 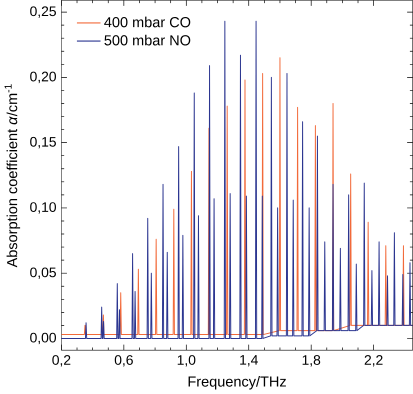 I want to click on y-tick-label: 0,25, so click(x=43, y=12).